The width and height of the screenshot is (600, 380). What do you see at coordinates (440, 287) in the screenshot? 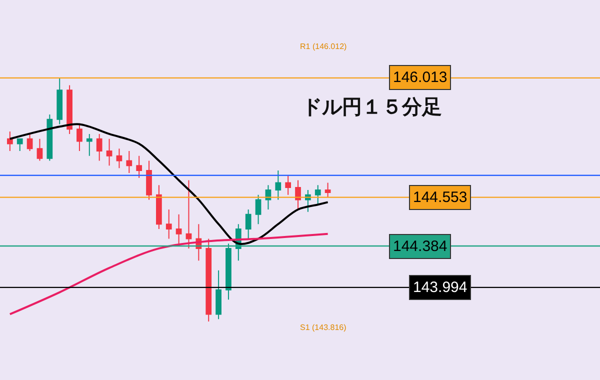
I see `annotation: 143.994` at bounding box center [440, 287].